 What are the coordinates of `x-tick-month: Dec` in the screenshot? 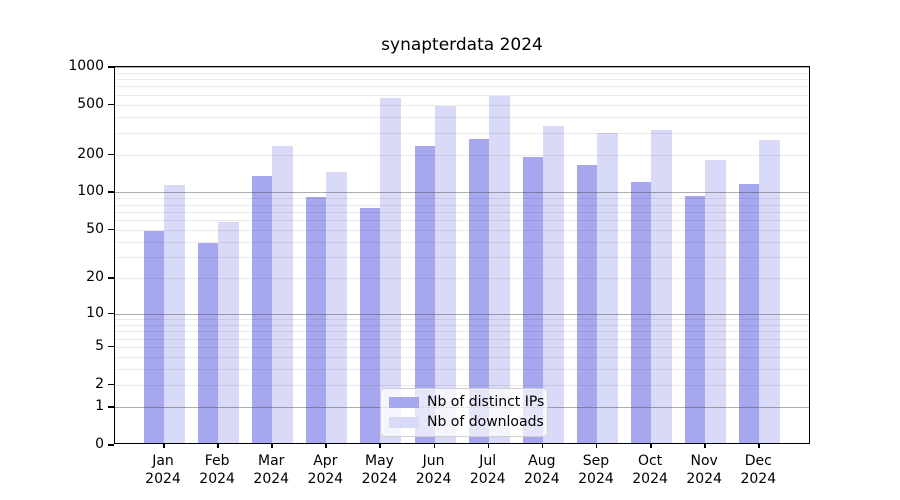 It's located at (758, 461).